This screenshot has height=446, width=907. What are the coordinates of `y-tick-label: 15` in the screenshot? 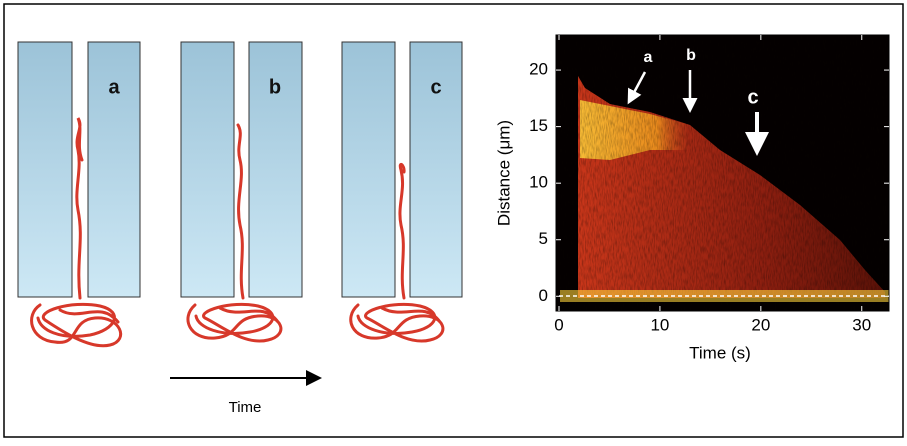 It's located at (538, 125).